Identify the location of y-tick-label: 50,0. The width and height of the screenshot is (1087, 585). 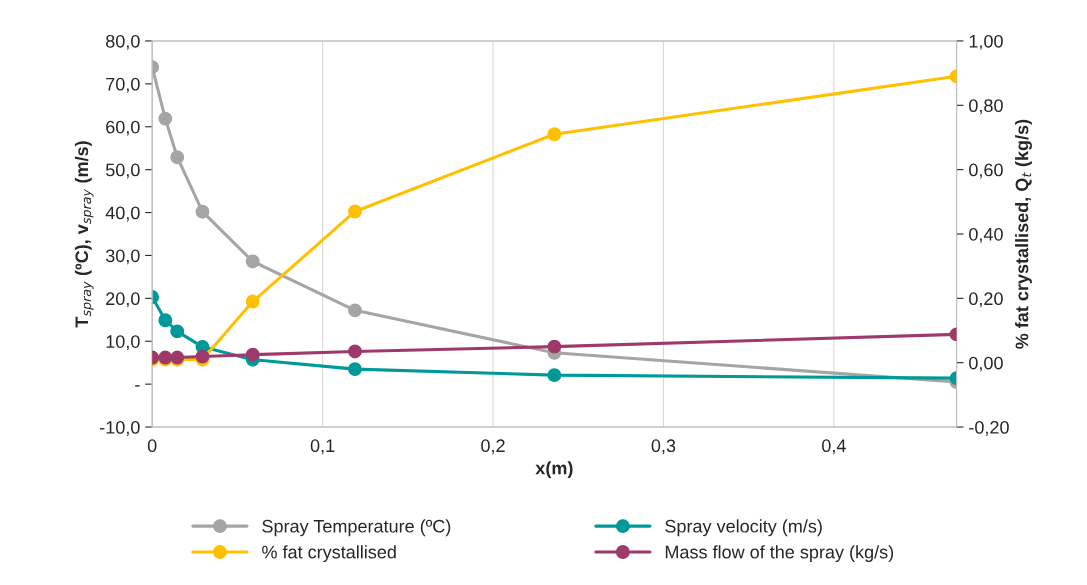
(122, 171).